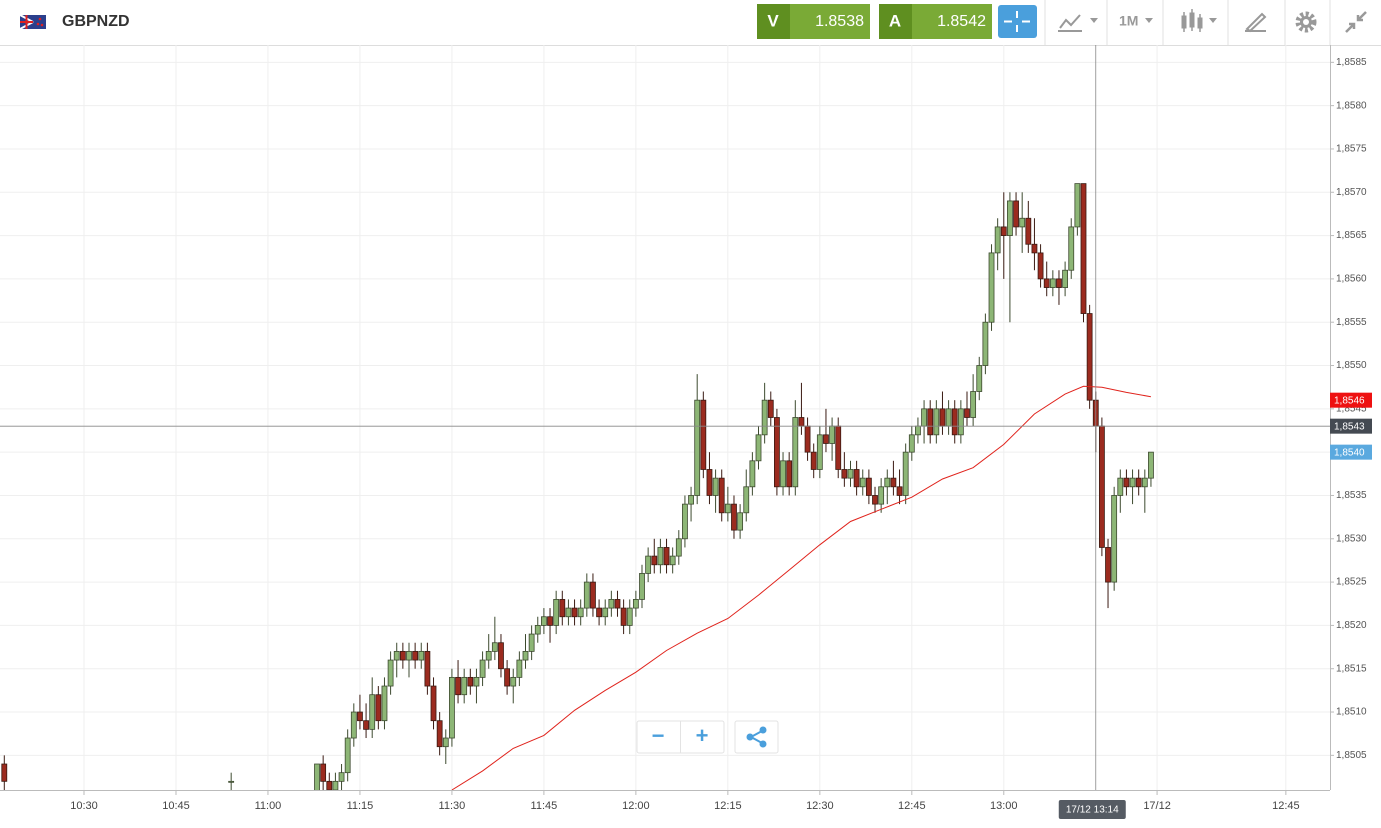  Describe the element at coordinates (935, 21) in the screenshot. I see `buy-button: A 1.8542` at that location.